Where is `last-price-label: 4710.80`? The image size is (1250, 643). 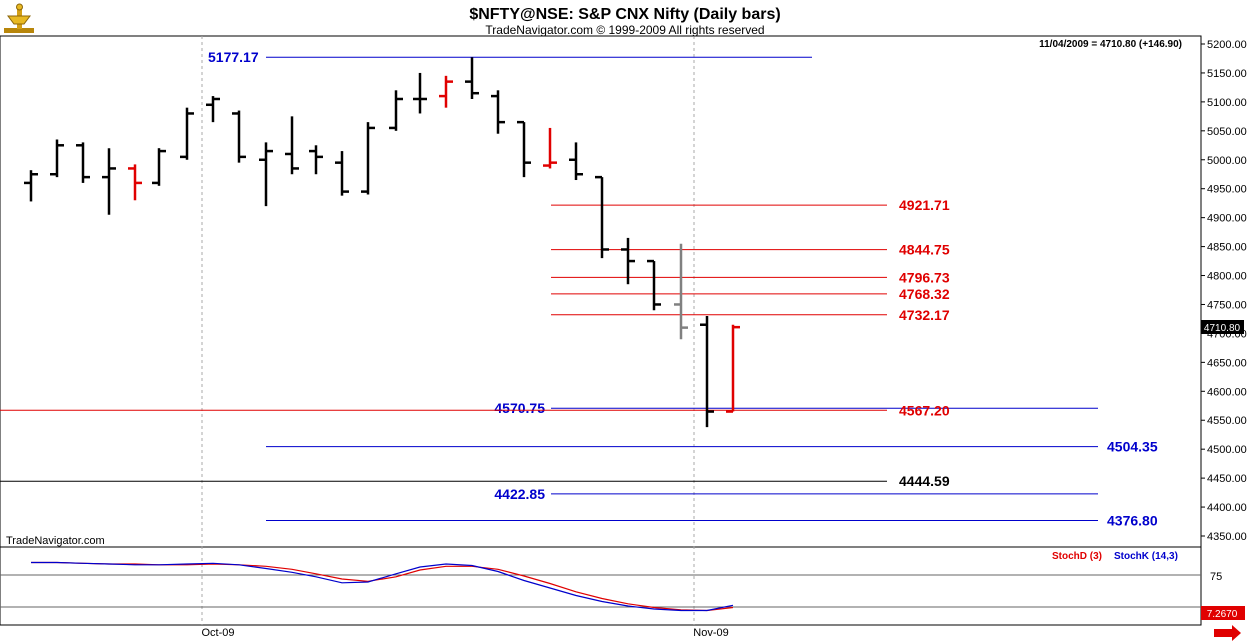 last-price-label: 4710.80 is located at coordinates (1222, 328).